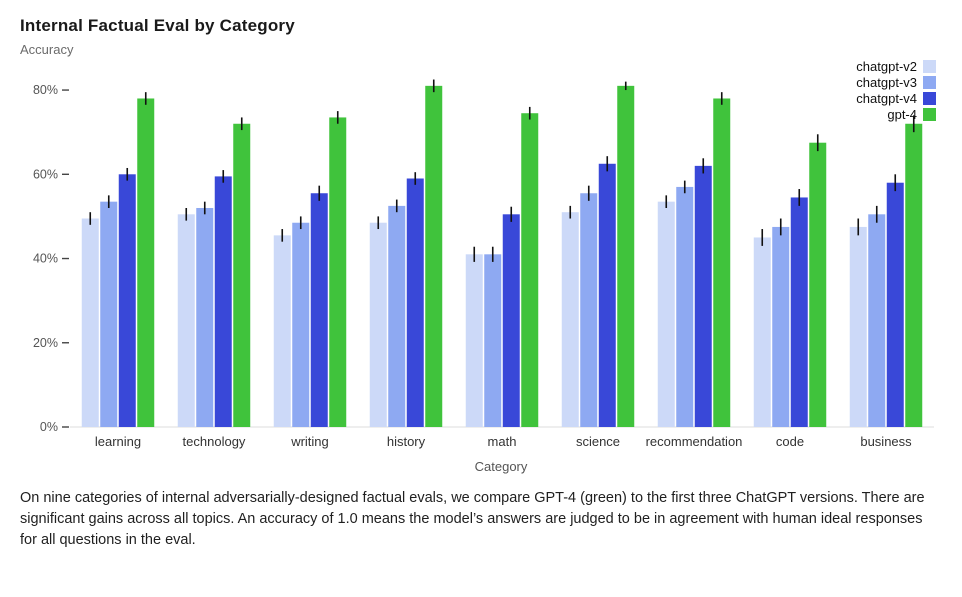  What do you see at coordinates (886, 98) in the screenshot?
I see `legend-label: chatgpt-v4` at bounding box center [886, 98].